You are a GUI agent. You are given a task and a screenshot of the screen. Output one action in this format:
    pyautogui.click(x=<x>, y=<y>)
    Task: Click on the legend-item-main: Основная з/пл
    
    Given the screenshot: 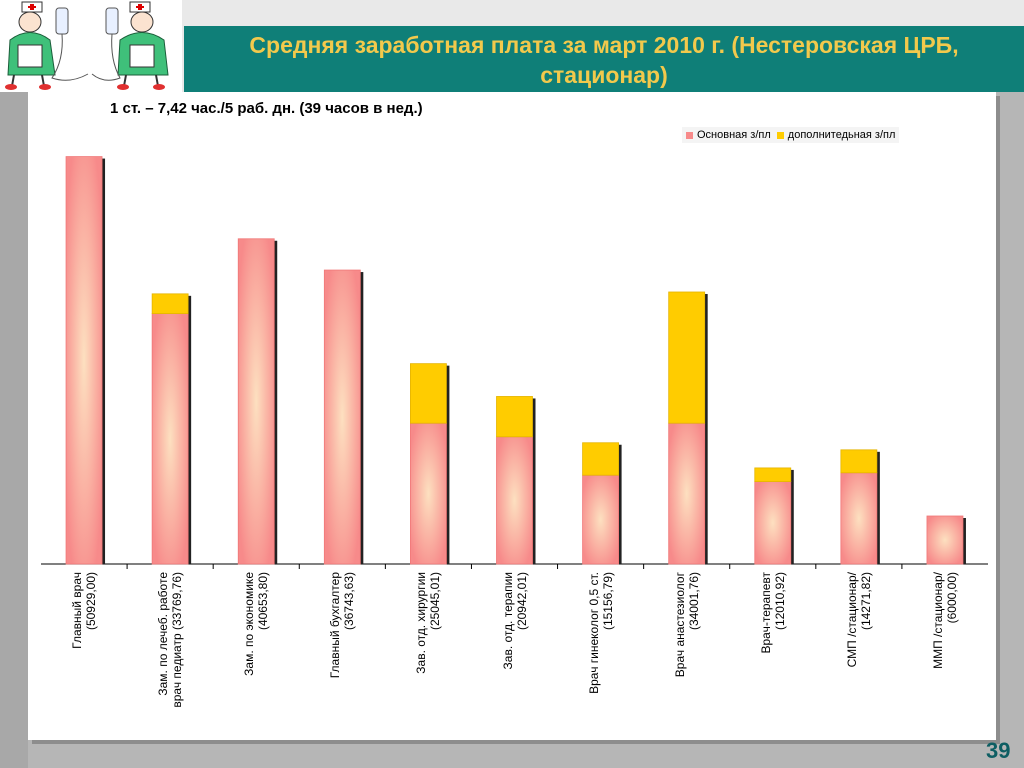 What is the action you would take?
    pyautogui.click(x=728, y=135)
    